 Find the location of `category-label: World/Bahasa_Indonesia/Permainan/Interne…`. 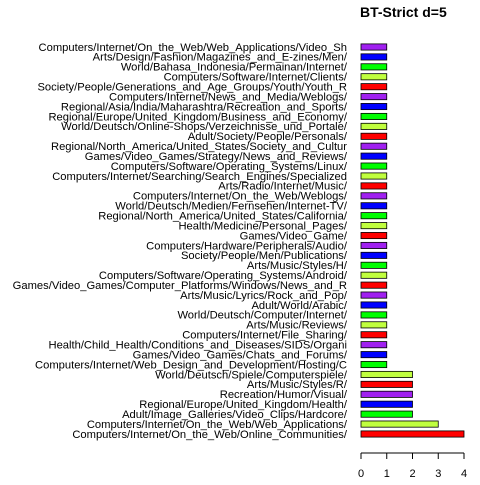

category-label: World/Bahasa_Indonesia/Permainan/Interne… is located at coordinates (234, 68).